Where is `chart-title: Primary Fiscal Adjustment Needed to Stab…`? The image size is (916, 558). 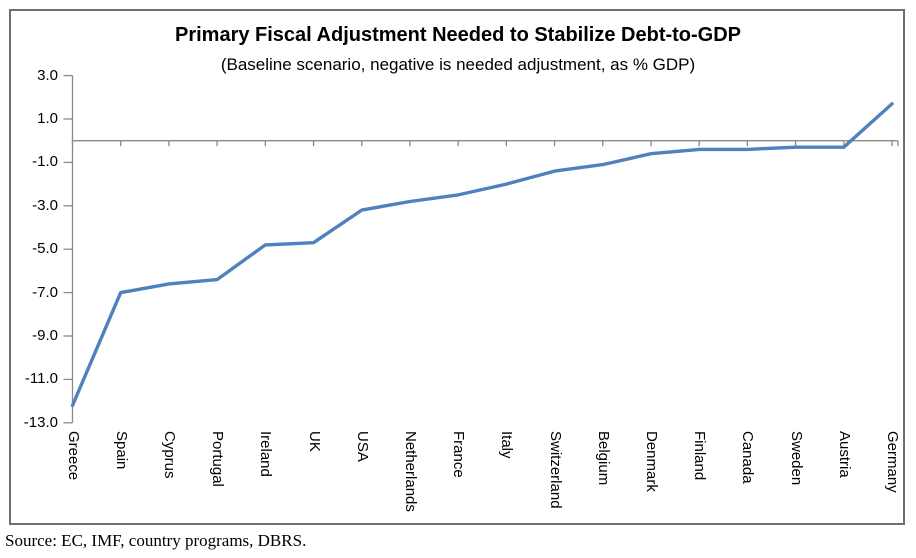 chart-title: Primary Fiscal Adjustment Needed to Stab… is located at coordinates (458, 35).